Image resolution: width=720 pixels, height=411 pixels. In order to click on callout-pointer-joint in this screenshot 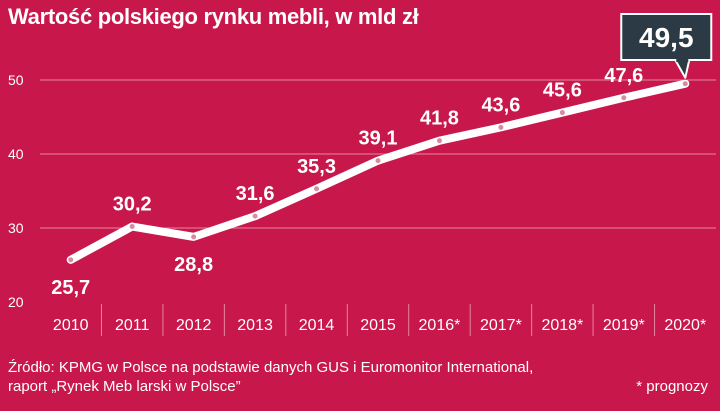, I will do `click(682, 59)`.